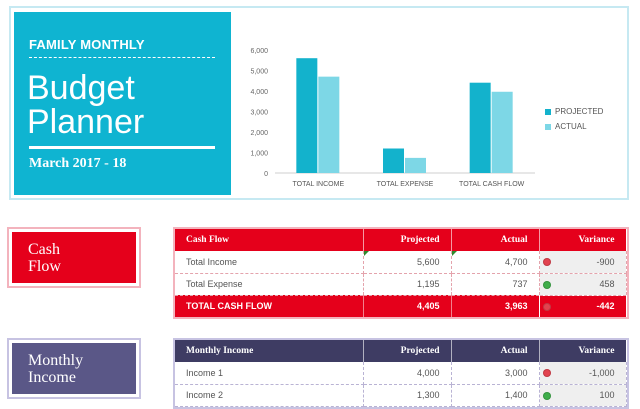  Describe the element at coordinates (583, 284) in the screenshot. I see `variance-cell: 458` at that location.